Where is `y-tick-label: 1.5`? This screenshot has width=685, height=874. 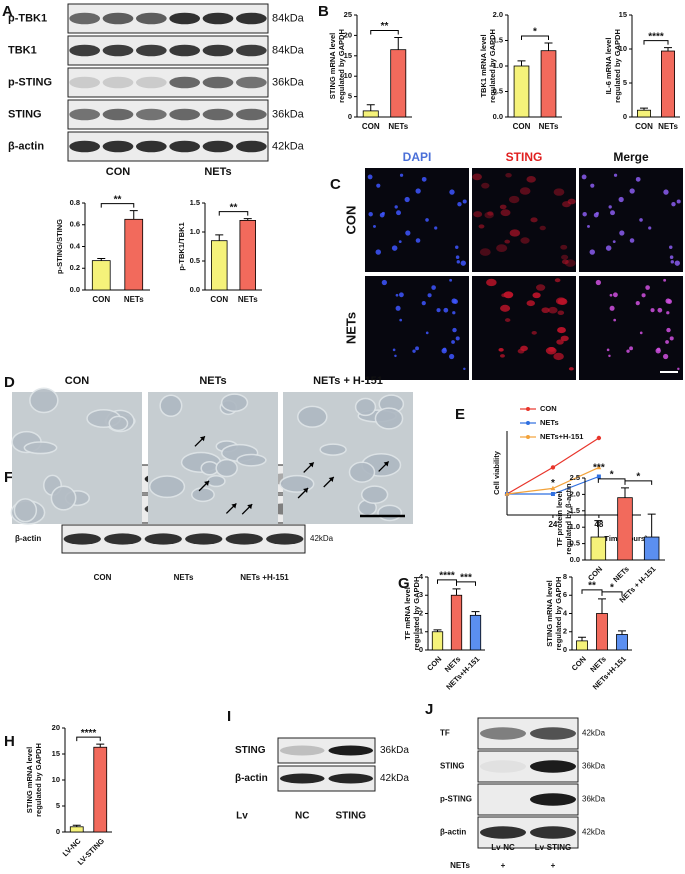 y-tick-label: 1.5 is located at coordinates (575, 510).